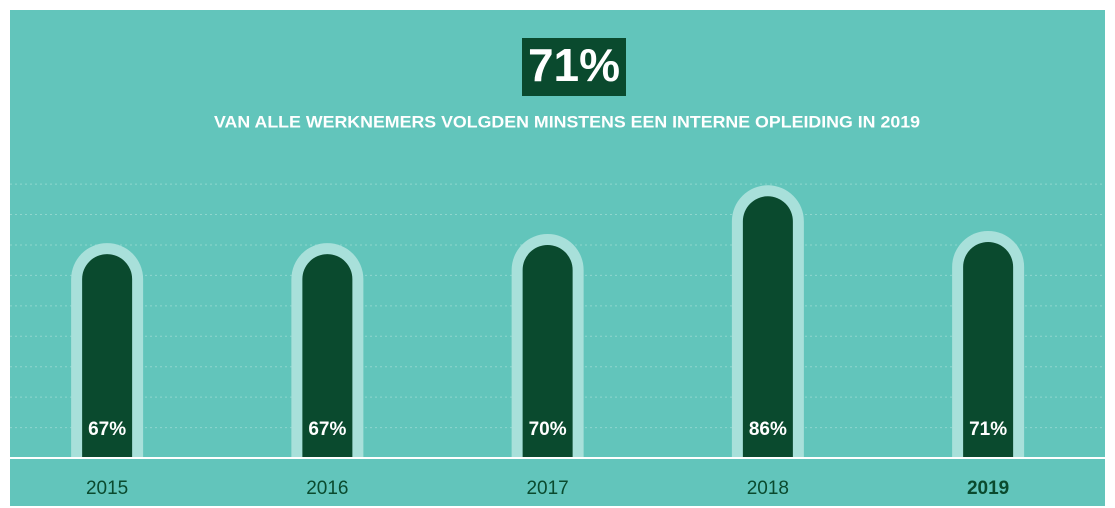  I want to click on x-tick-label: 2015, so click(107, 488).